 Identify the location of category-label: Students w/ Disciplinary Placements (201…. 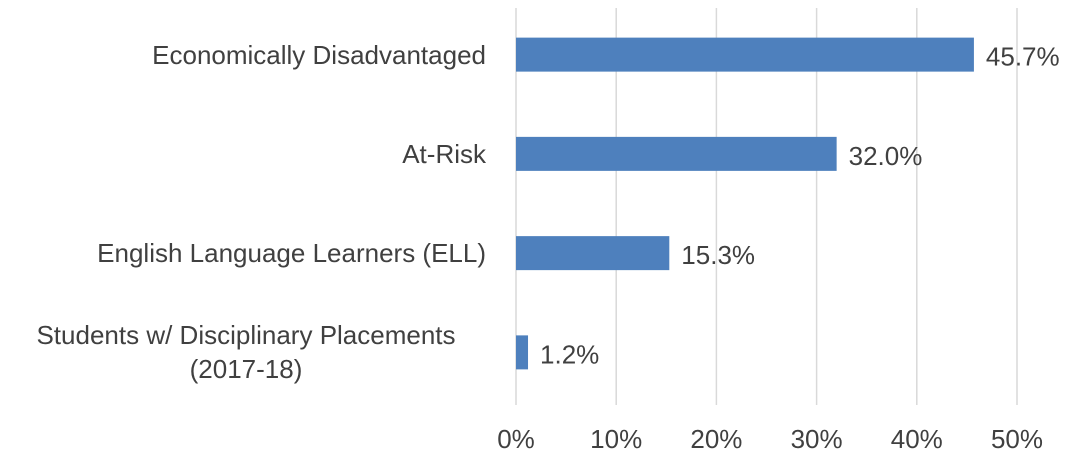
(246, 352).